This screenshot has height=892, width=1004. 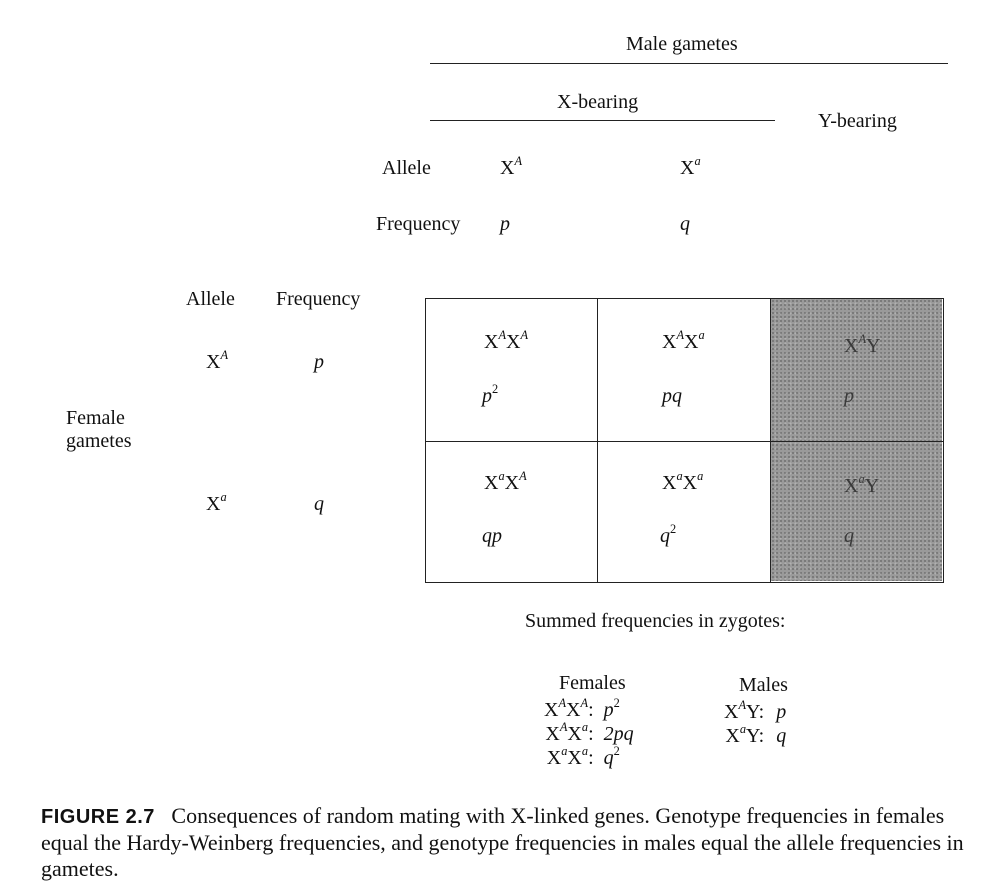 What do you see at coordinates (763, 685) in the screenshot?
I see `males-title: Males` at bounding box center [763, 685].